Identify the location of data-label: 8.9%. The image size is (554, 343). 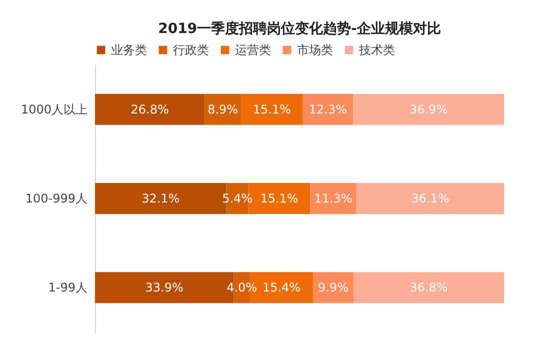
(223, 109).